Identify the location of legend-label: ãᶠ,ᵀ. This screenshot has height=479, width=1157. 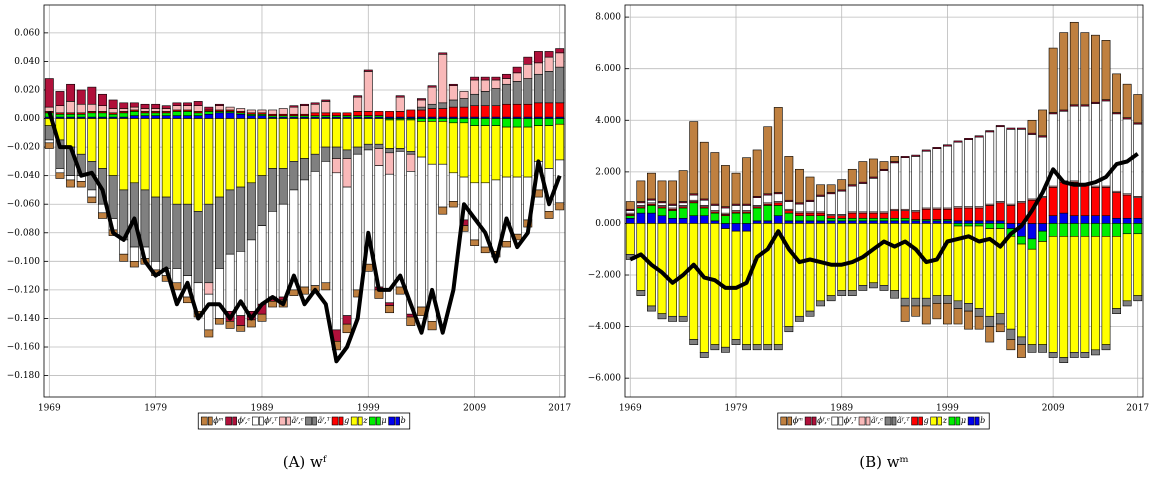
(903, 420).